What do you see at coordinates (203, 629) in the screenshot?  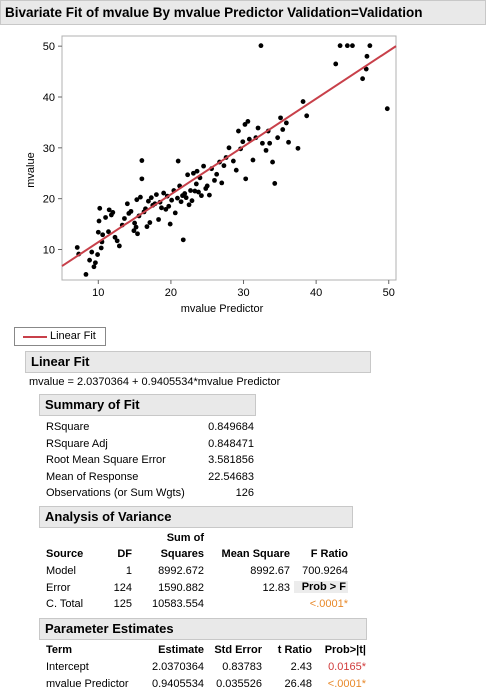 I see `parameter-estimates-header: Parameter Estimates` at bounding box center [203, 629].